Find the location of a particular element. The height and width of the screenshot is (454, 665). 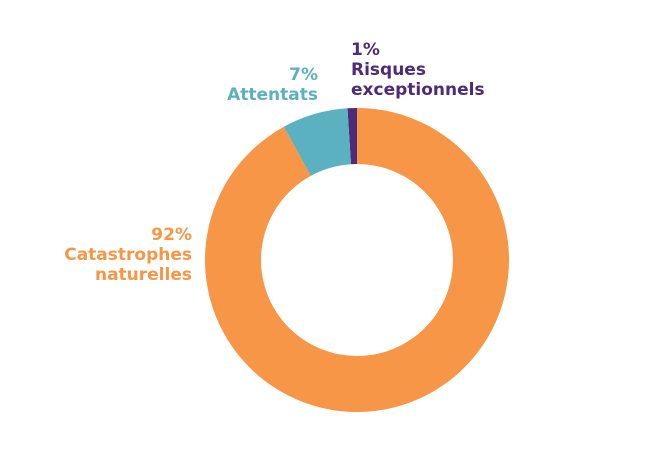

slice-label-0: 1% Risques exceptionnels is located at coordinates (418, 70).